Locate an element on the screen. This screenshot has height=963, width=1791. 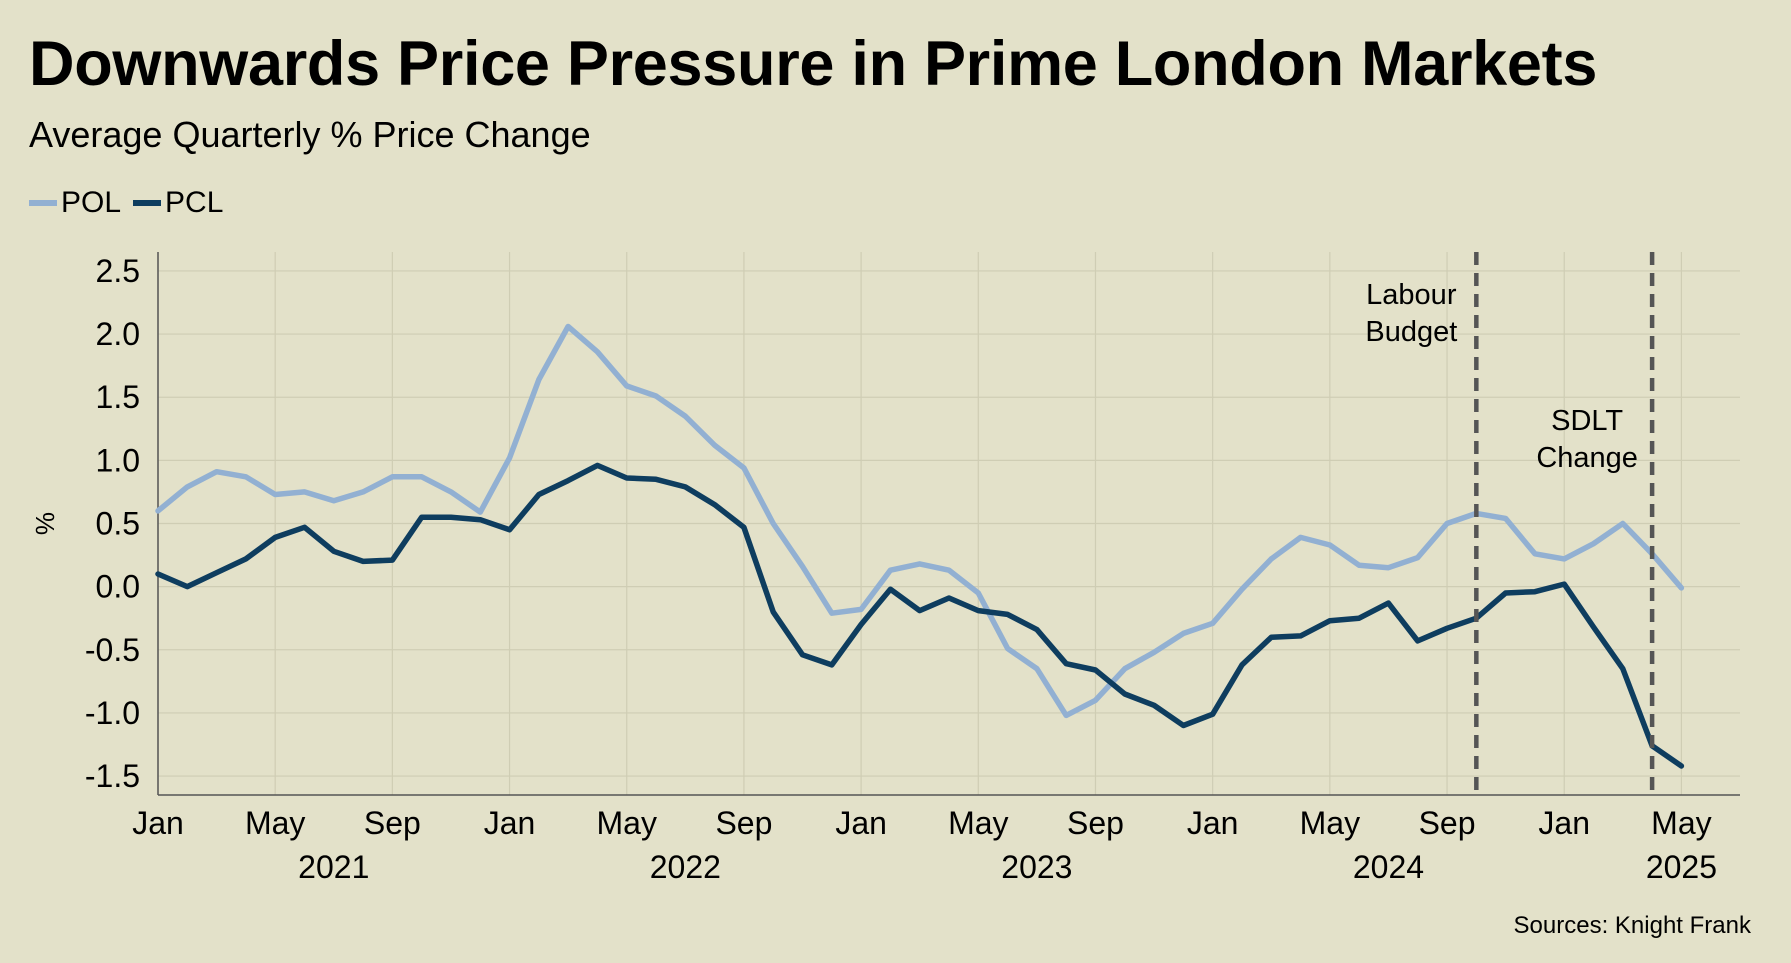
y-tick-label: -1.0 is located at coordinates (112, 713).